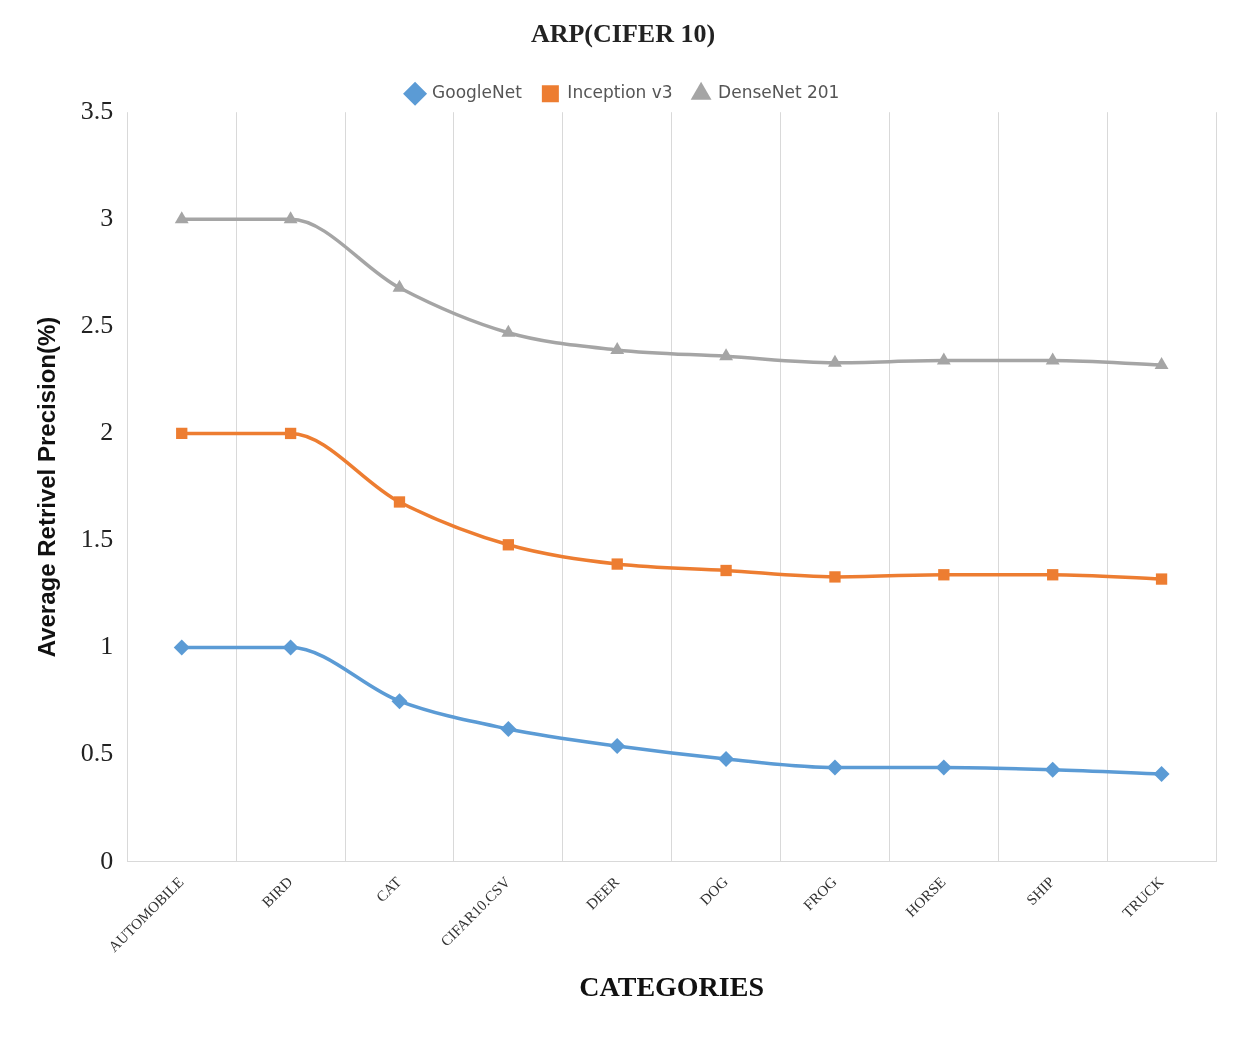 The width and height of the screenshot is (1244, 1050). Describe the element at coordinates (107, 218) in the screenshot. I see `y-tick-label: 3` at that location.